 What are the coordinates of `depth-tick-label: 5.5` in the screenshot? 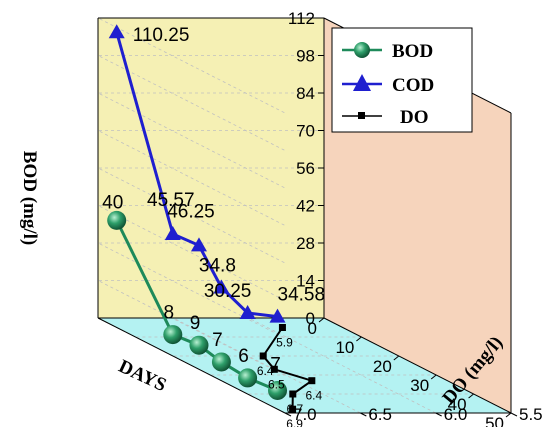 It's located at (531, 414).